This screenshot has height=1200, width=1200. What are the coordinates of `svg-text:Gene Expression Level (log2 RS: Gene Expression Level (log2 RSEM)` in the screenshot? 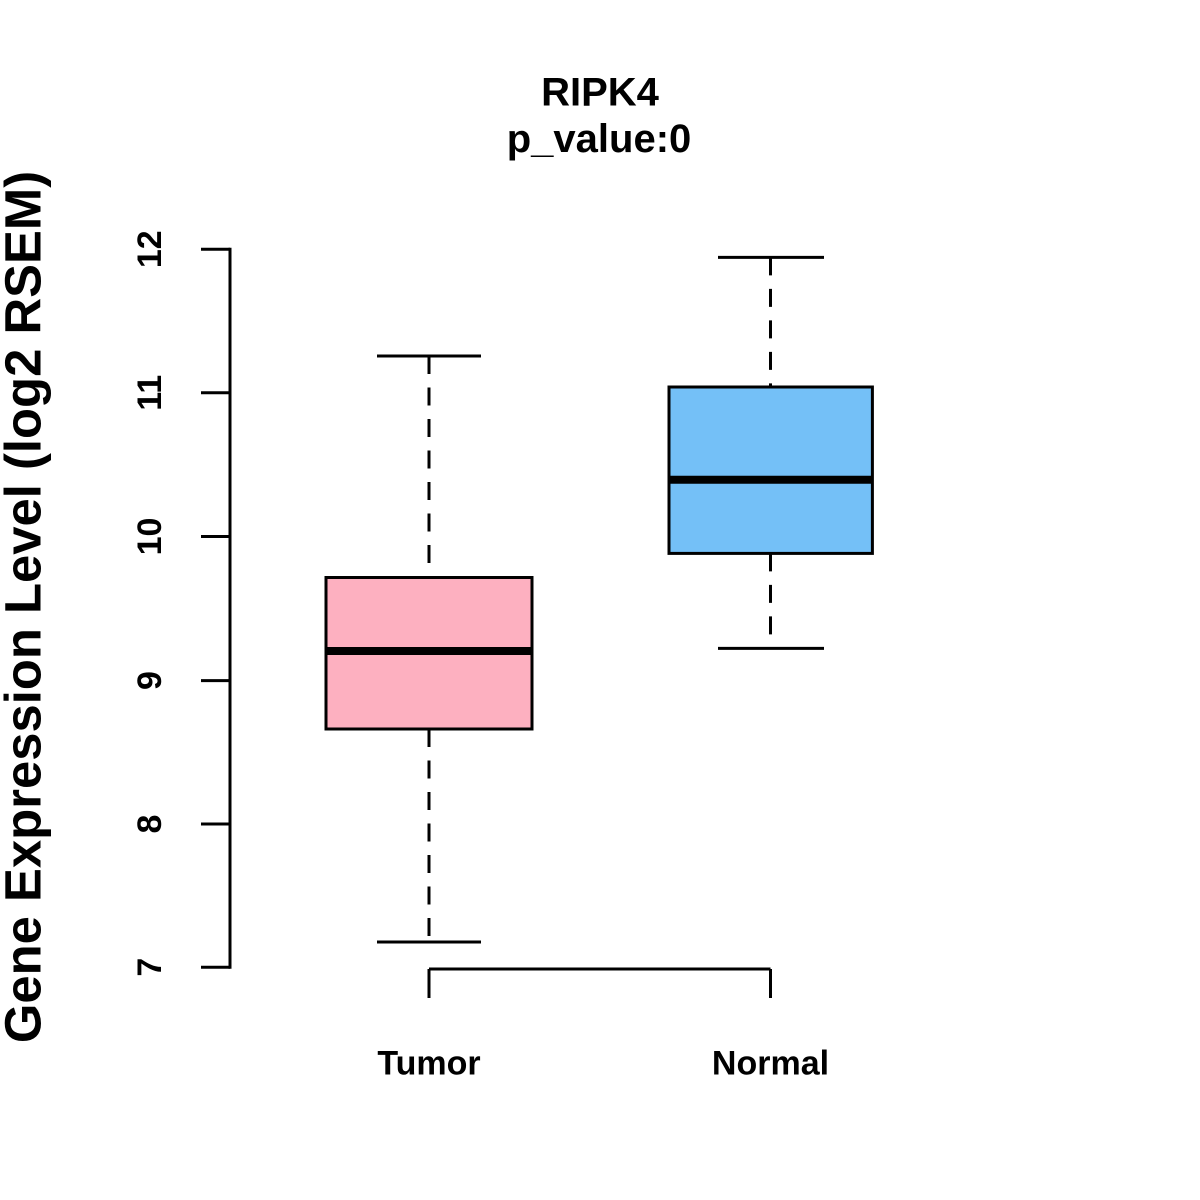 It's located at (26, 607).